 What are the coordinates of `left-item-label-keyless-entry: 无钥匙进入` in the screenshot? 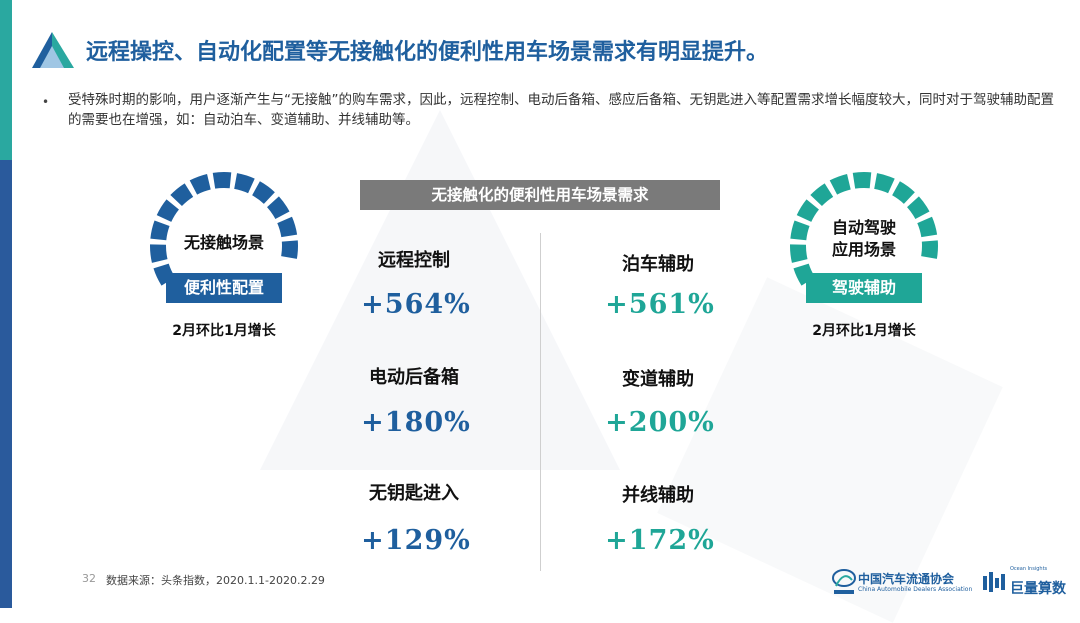 It's located at (414, 493).